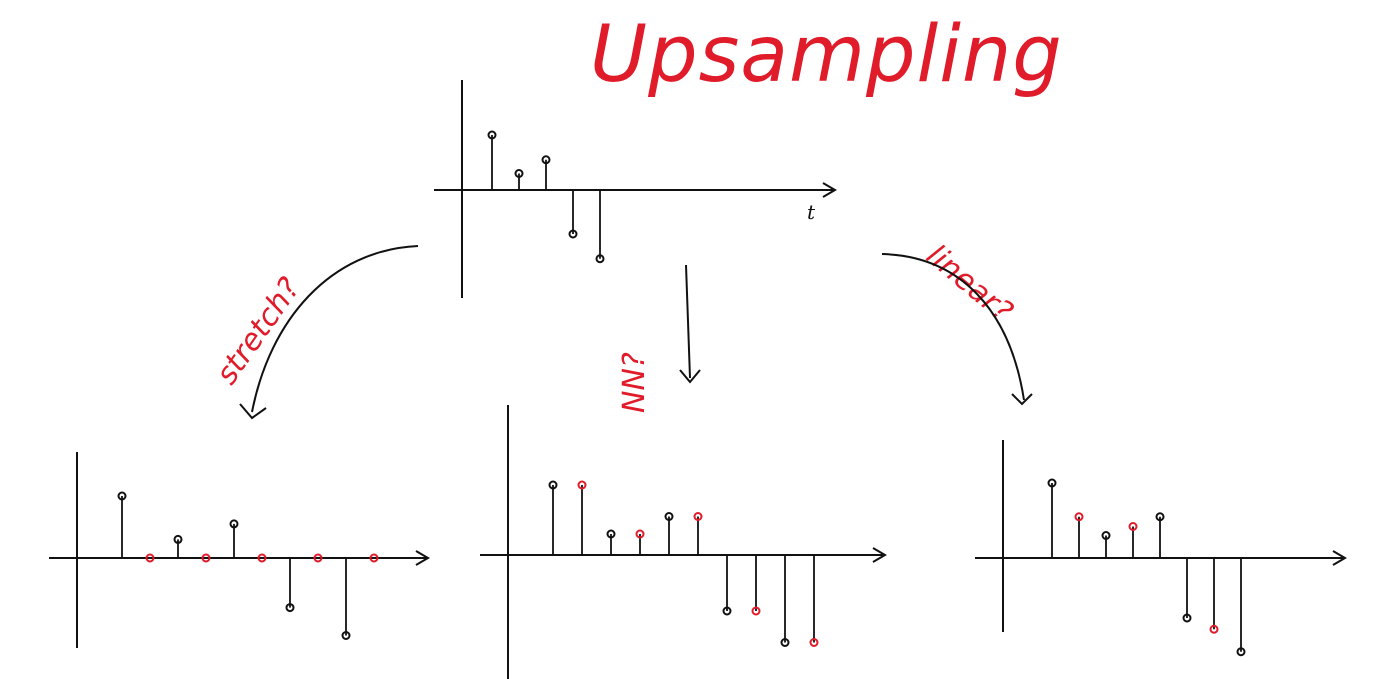  Describe the element at coordinates (953, 327) in the screenshot. I see `arrow-linear` at that location.